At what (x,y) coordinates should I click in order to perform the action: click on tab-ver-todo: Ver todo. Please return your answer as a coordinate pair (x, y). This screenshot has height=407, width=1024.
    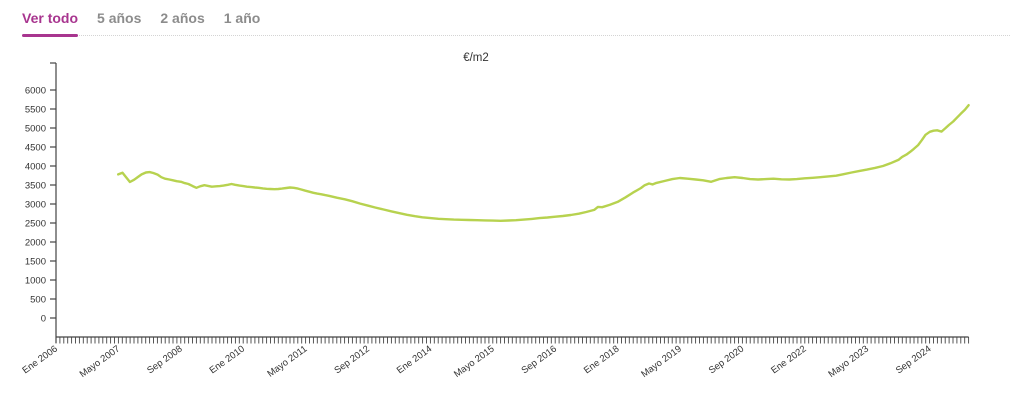
    Looking at the image, I should click on (50, 23).